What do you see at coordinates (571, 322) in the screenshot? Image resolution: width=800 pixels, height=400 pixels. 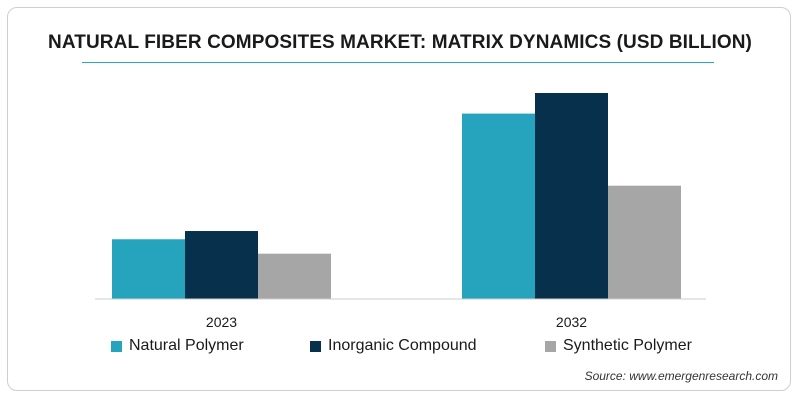 I see `x-tick-label-2032: 2032` at bounding box center [571, 322].